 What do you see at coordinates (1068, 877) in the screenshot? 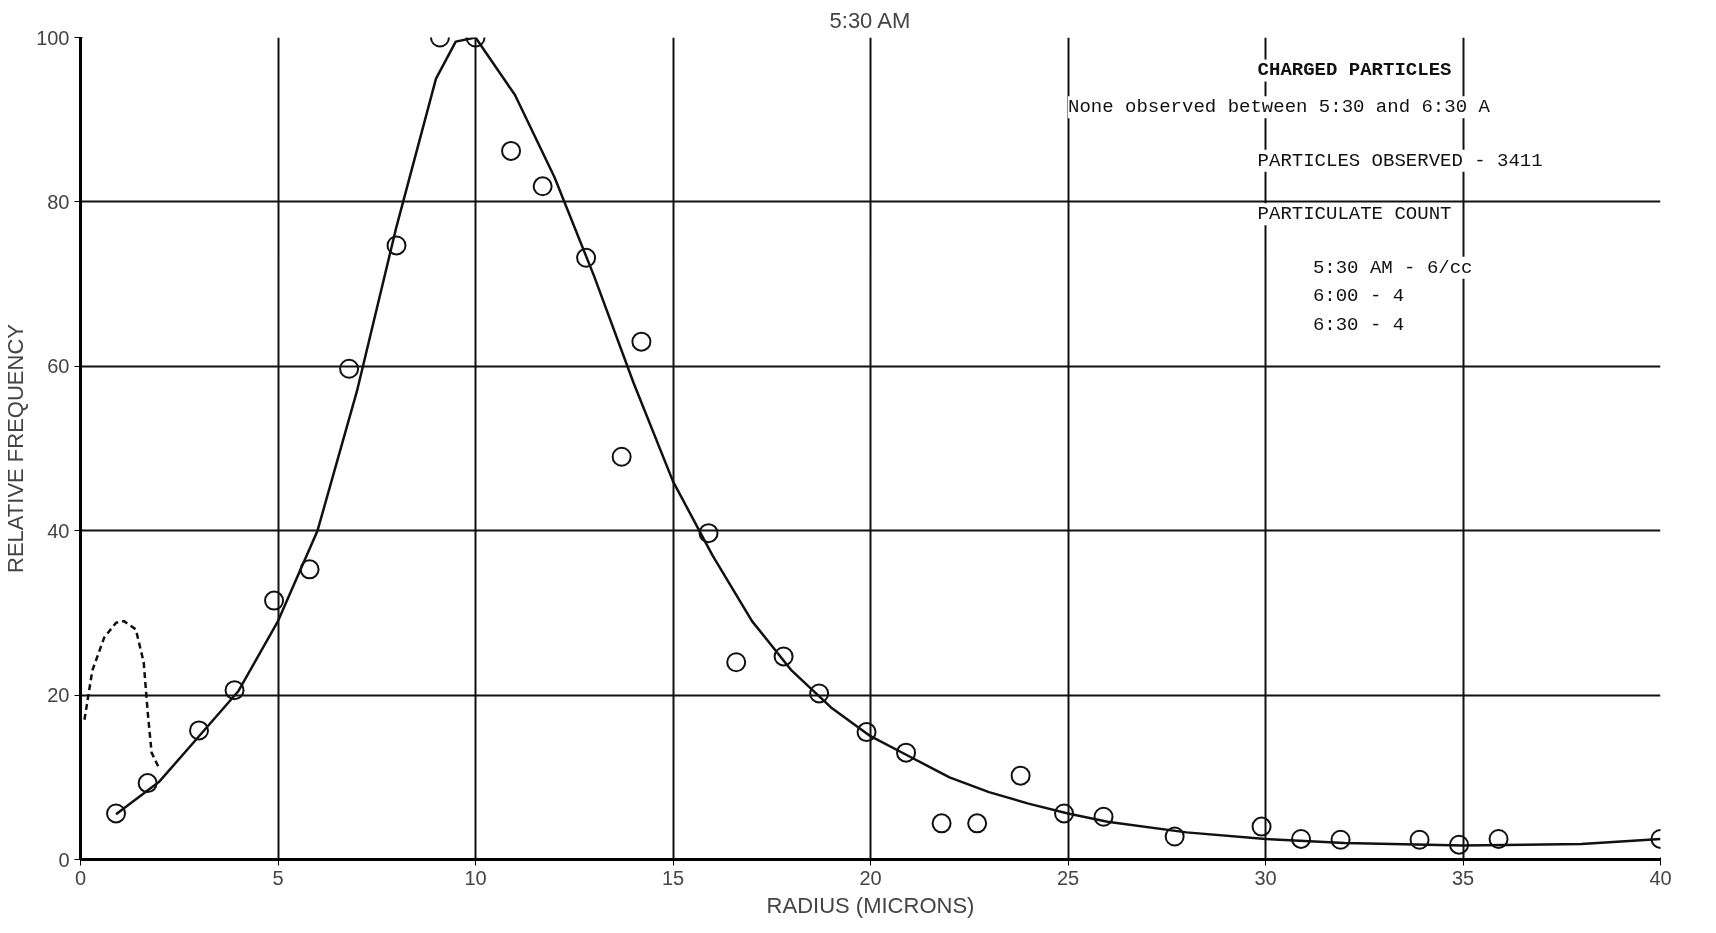
I see `x-tick-label: 25` at bounding box center [1068, 877].